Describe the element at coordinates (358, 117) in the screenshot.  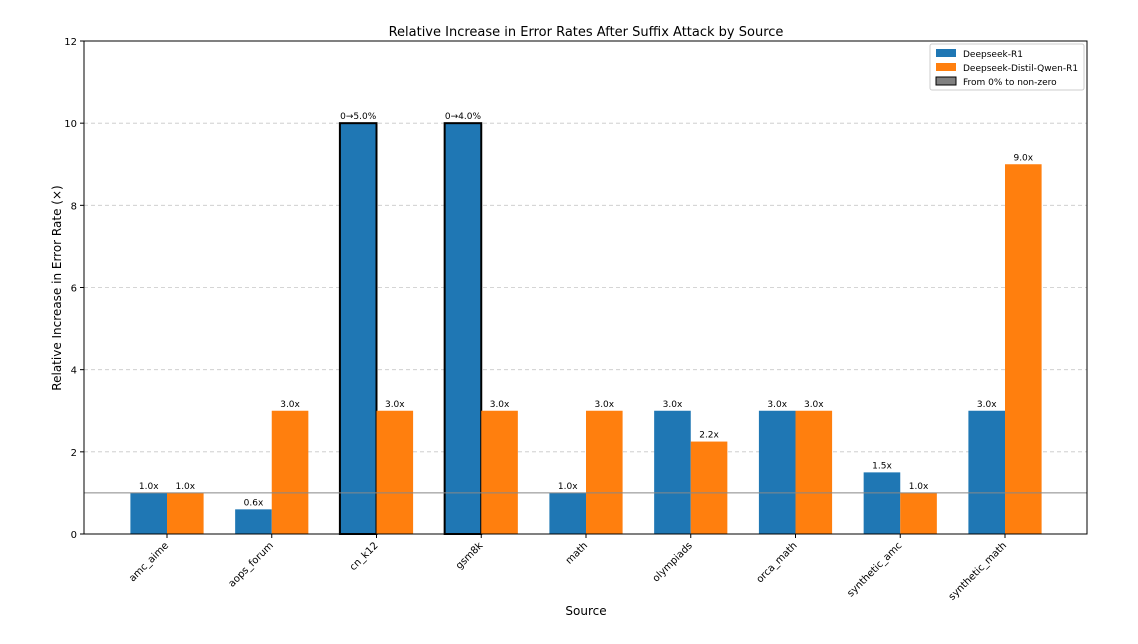
I see `bar-value-label: 0→5.0%` at that location.